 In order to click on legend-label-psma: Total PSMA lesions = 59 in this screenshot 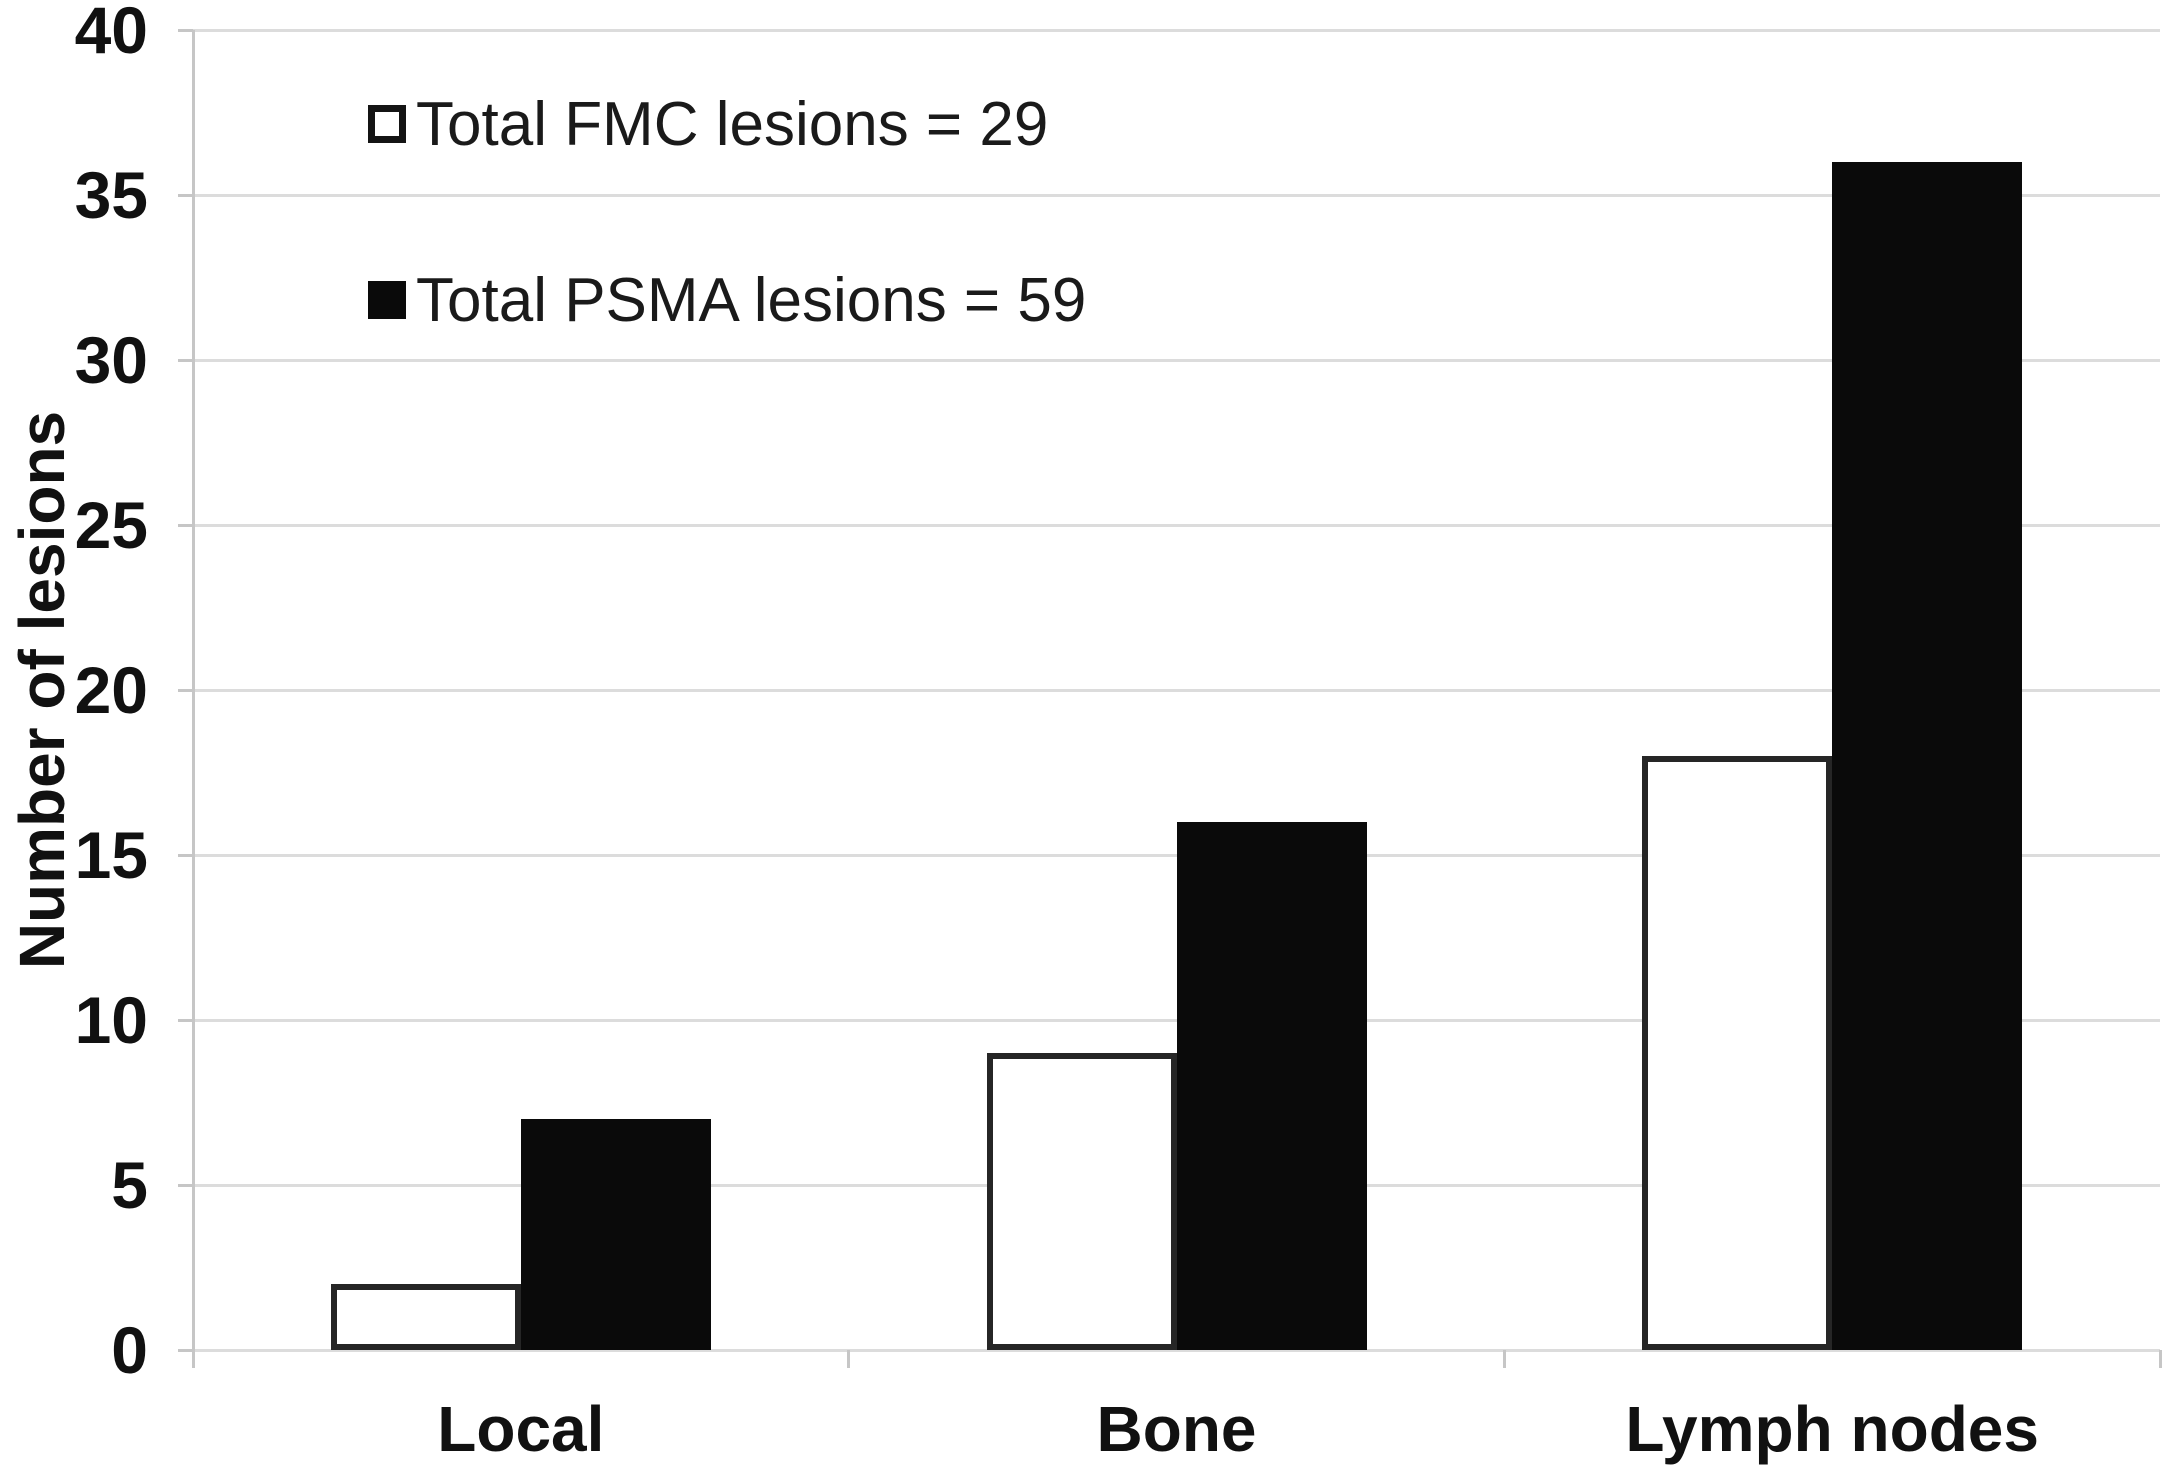, I will do `click(751, 300)`.